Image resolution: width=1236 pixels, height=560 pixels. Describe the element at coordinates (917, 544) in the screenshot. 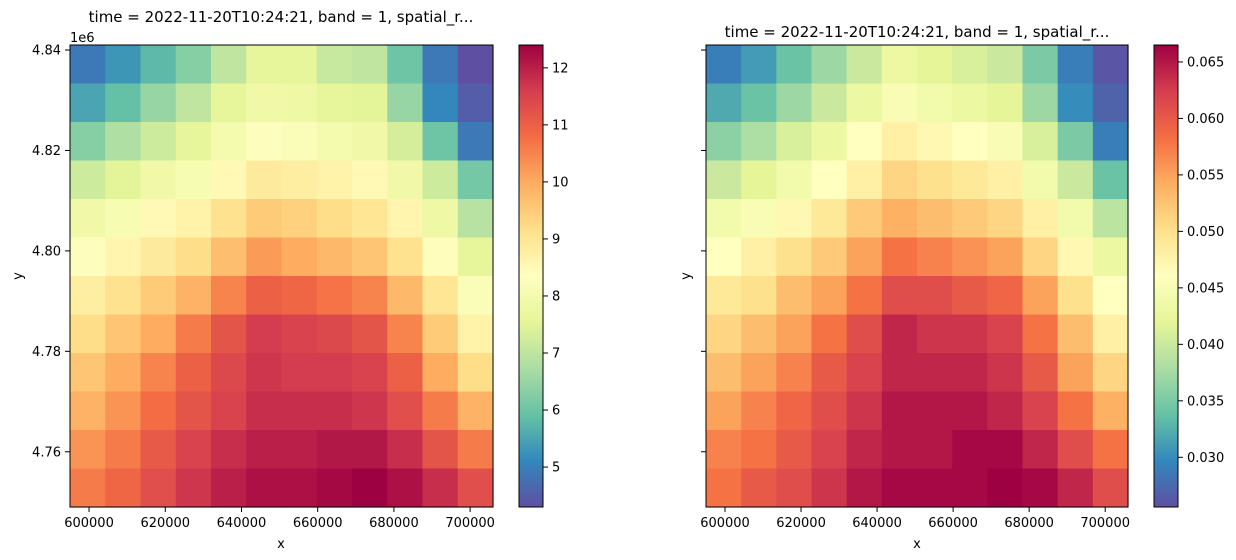

I see `panel-2-x-axis-label: x` at that location.